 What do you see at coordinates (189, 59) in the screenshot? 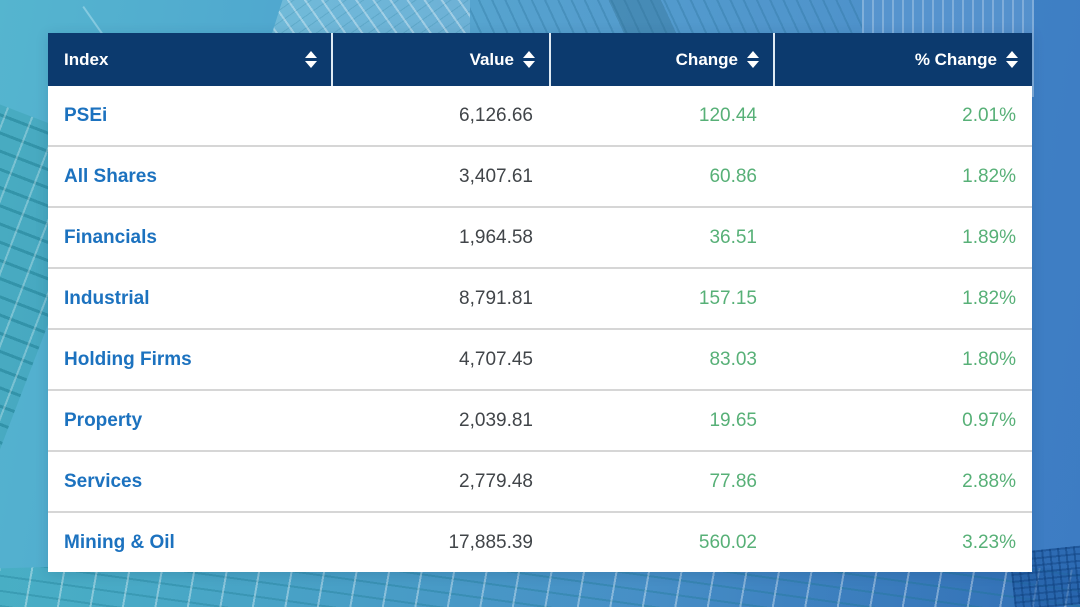
I see `column-header-index: Index` at bounding box center [189, 59].